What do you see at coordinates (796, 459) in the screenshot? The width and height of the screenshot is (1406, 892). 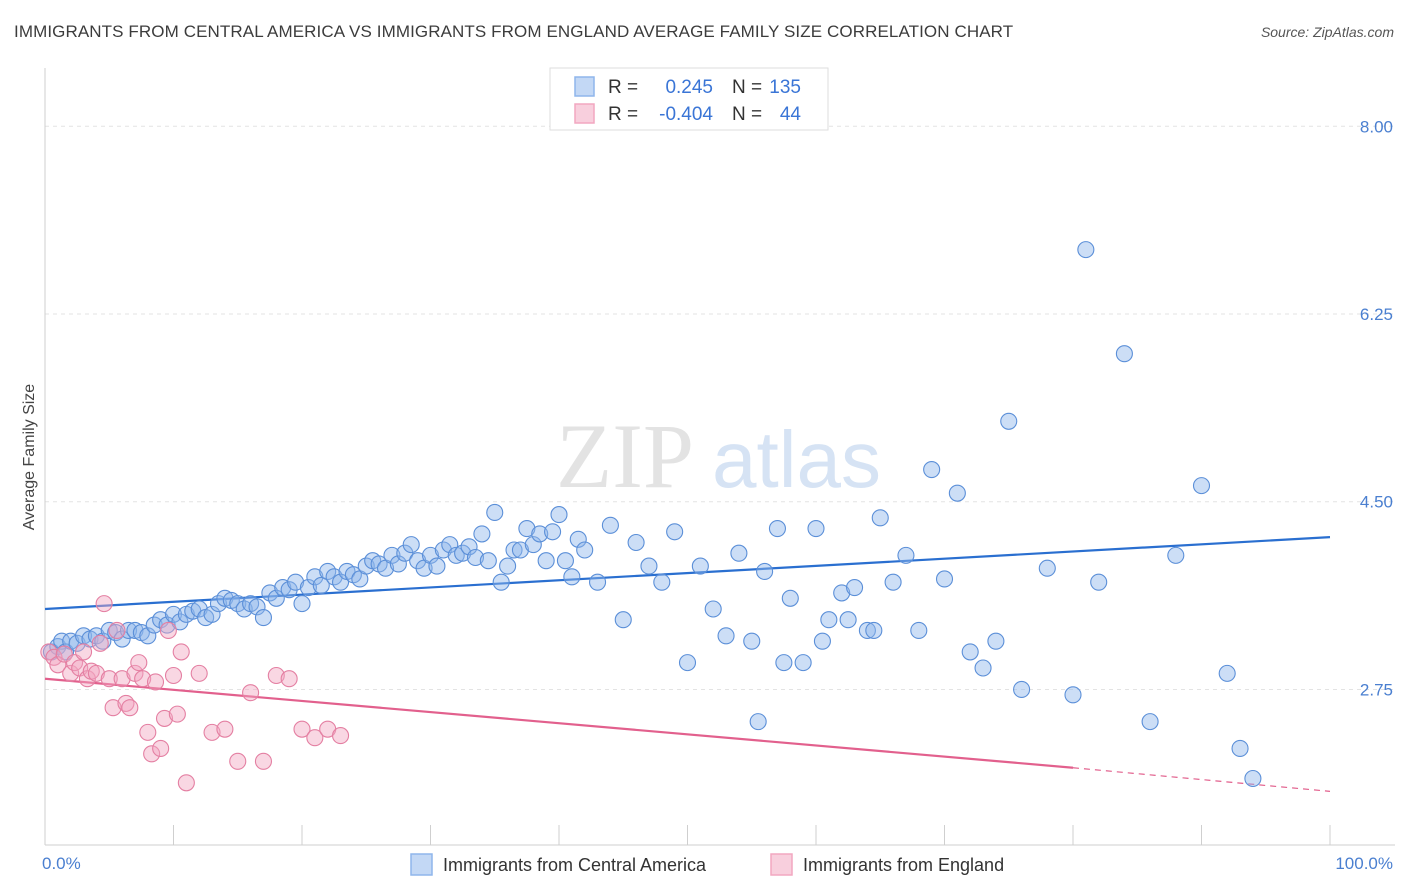 I see `watermark-atlas: atlas` at bounding box center [796, 459].